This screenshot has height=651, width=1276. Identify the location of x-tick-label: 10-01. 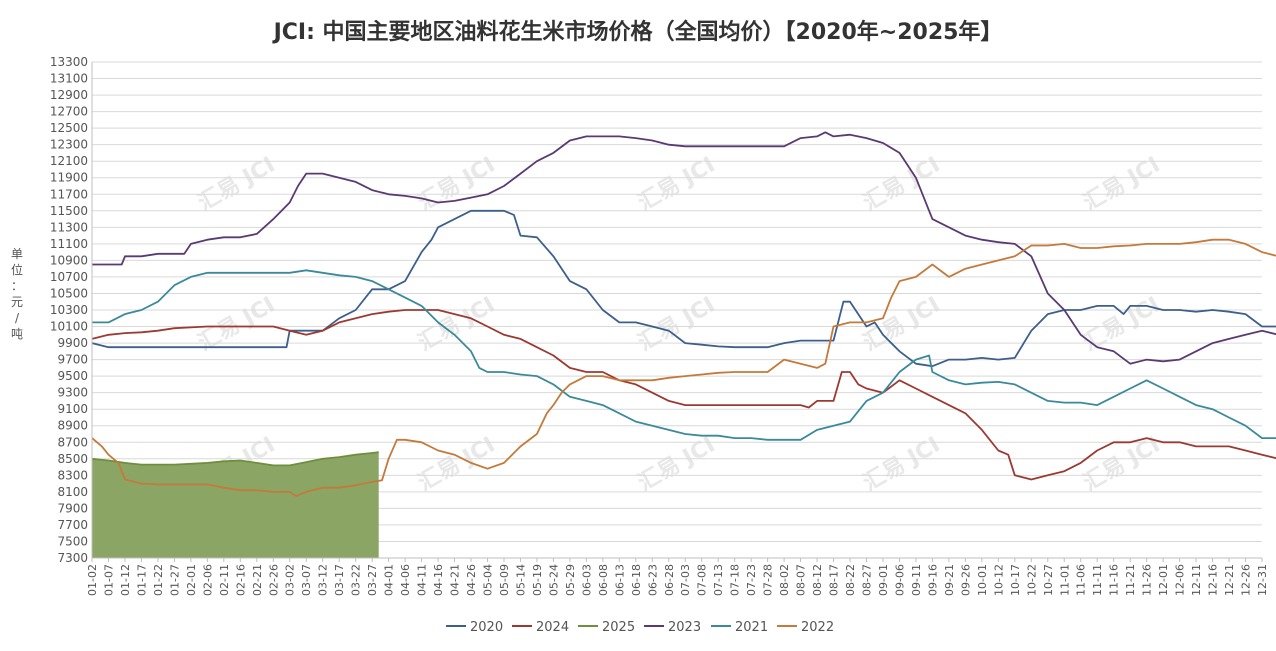
(982, 580).